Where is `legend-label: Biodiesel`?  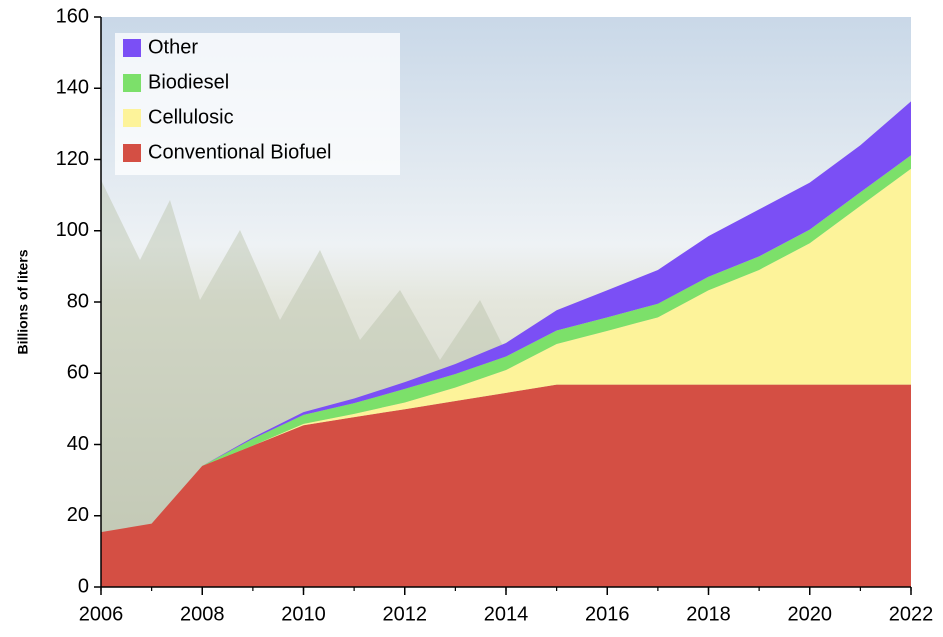 legend-label: Biodiesel is located at coordinates (188, 82).